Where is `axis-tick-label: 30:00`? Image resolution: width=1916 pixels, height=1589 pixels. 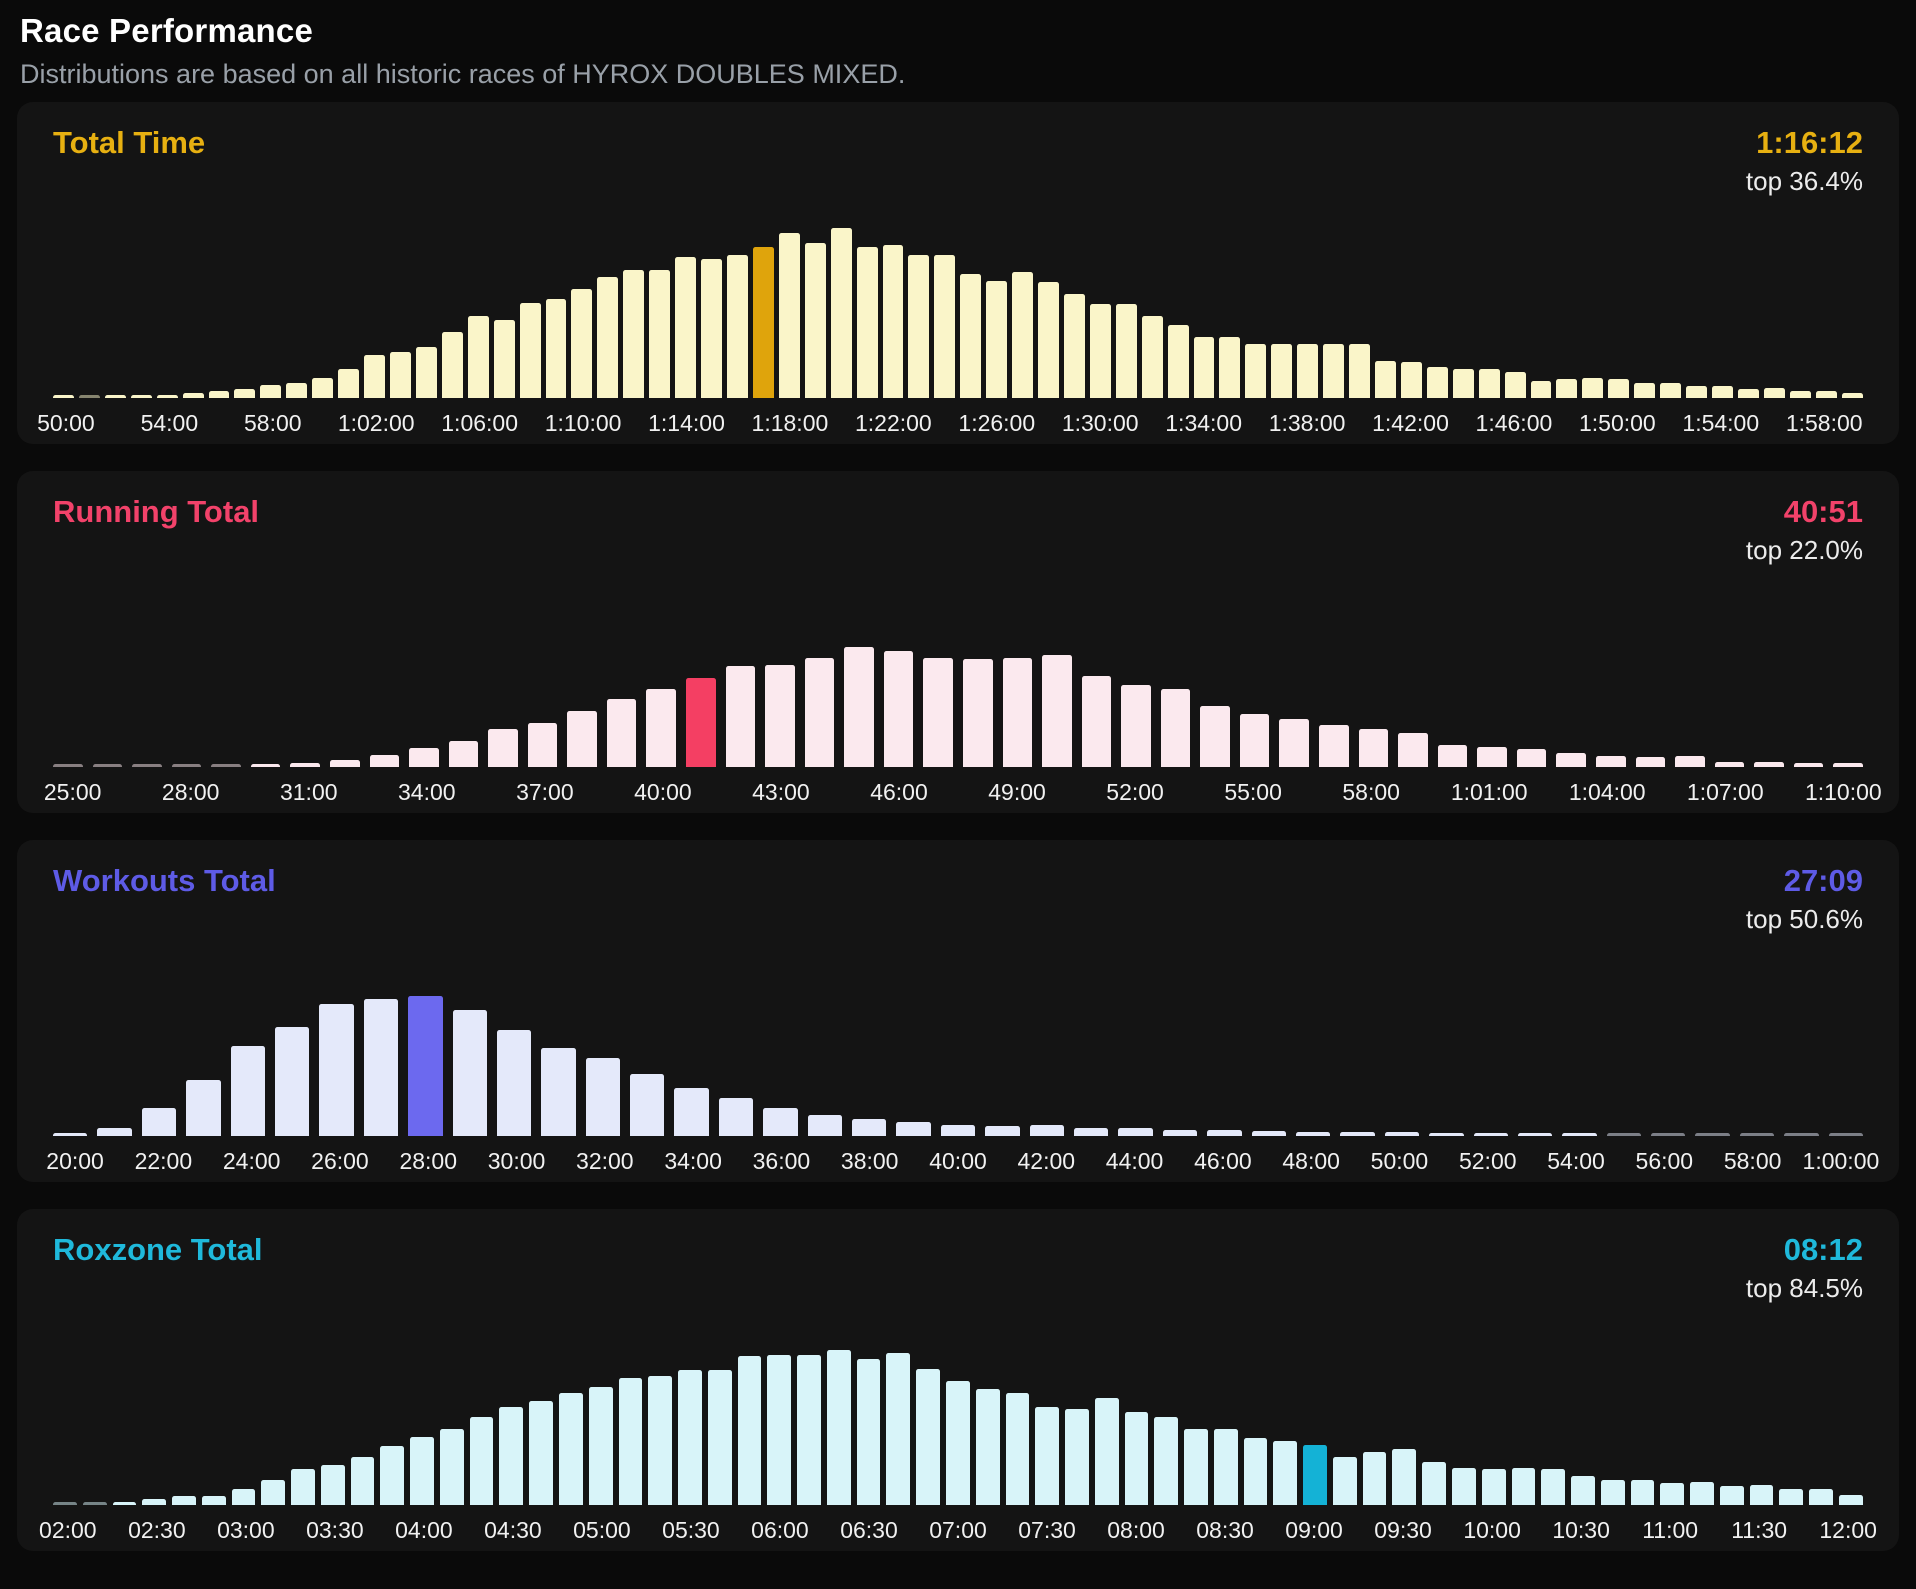 axis-tick-label: 30:00 is located at coordinates (516, 1161).